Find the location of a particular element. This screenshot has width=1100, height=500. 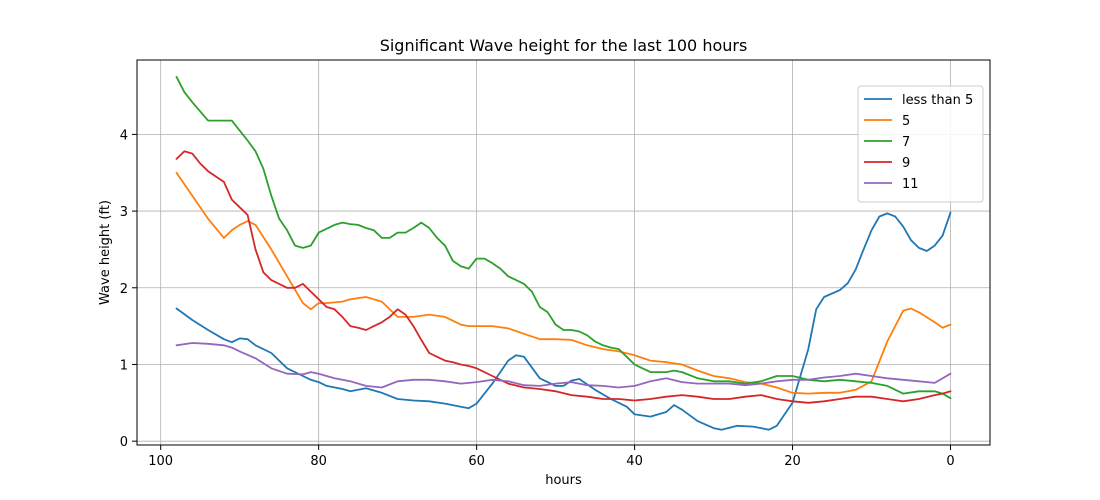

legend-label: 11 is located at coordinates (910, 184).